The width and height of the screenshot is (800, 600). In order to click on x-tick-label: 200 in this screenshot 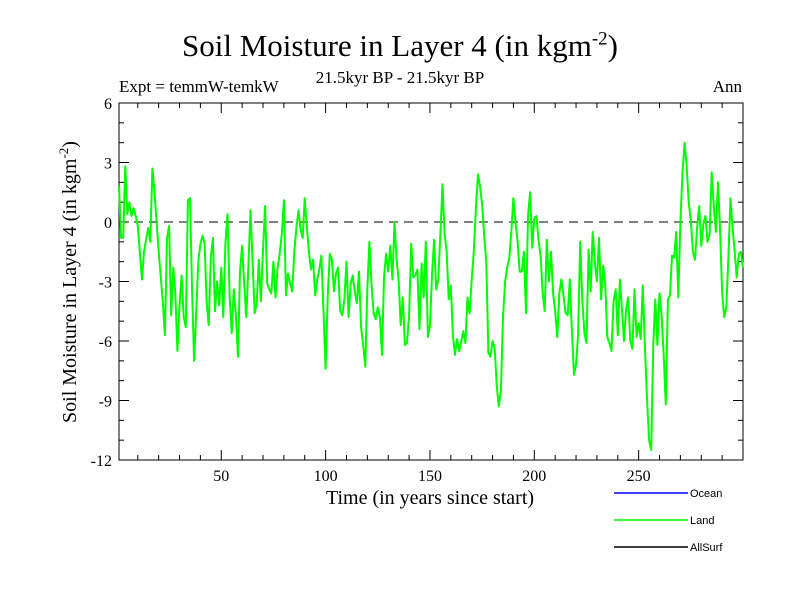, I will do `click(534, 476)`.